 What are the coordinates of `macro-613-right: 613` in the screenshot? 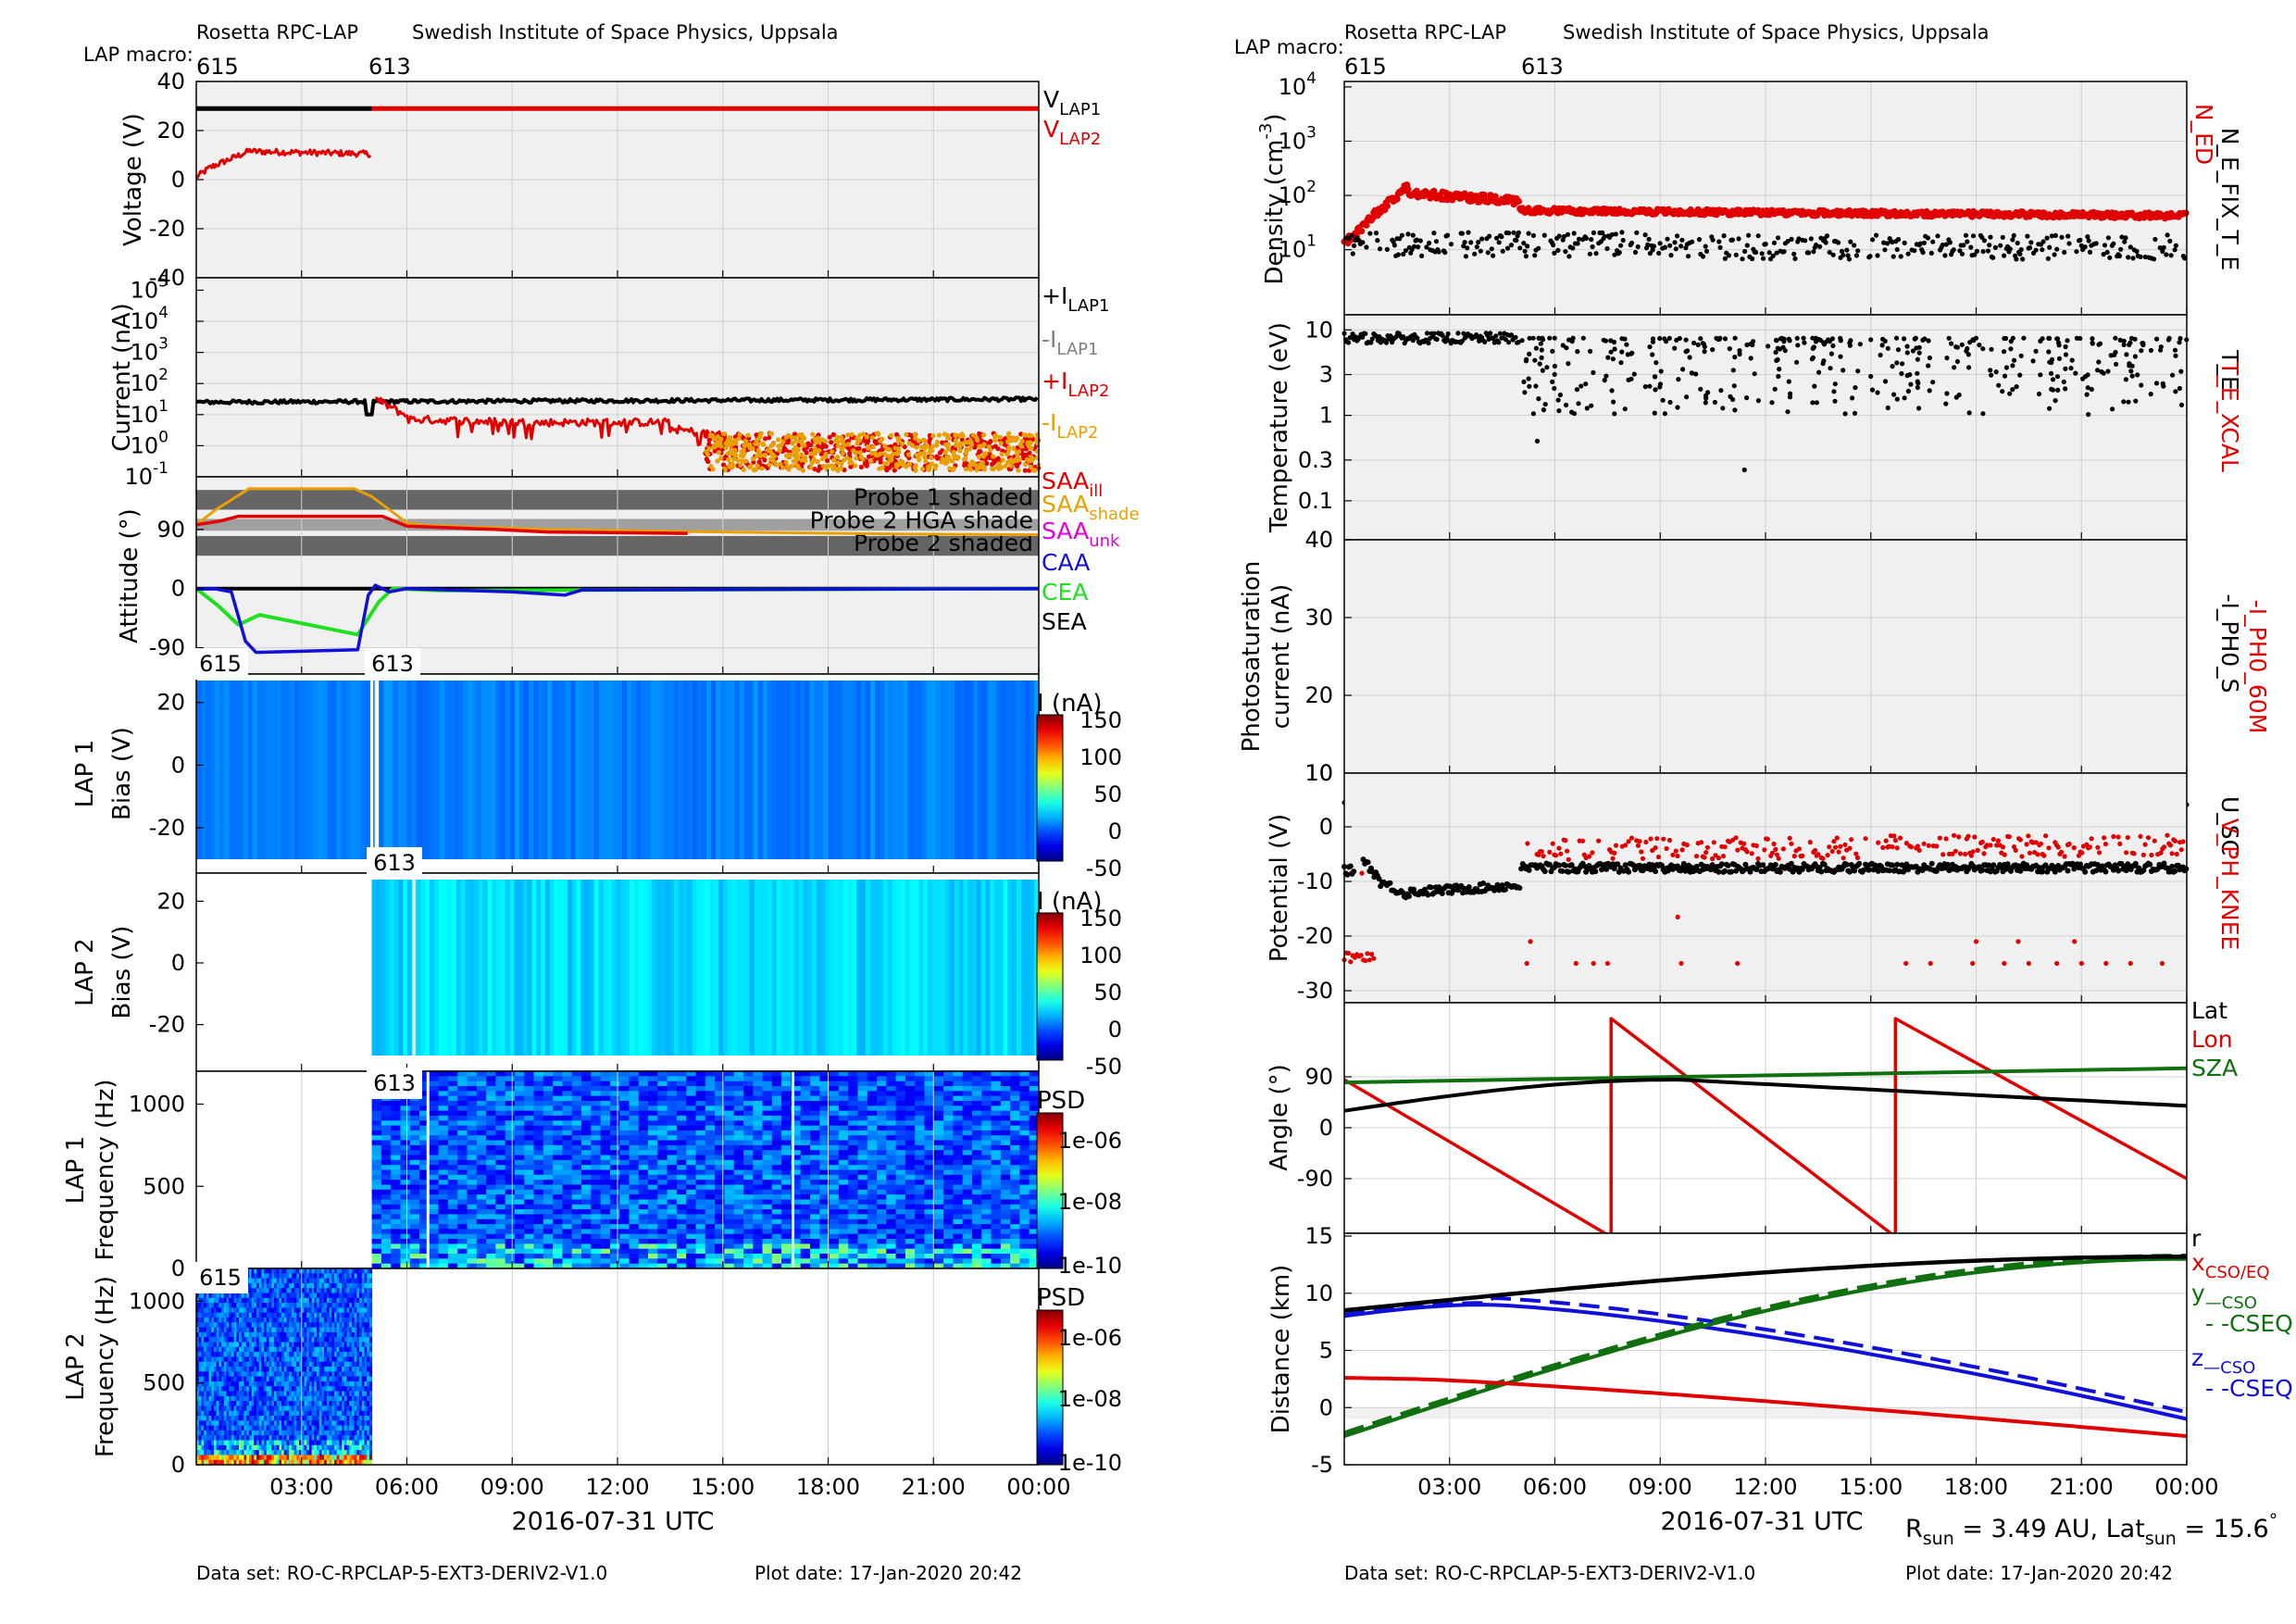 It's located at (1542, 67).